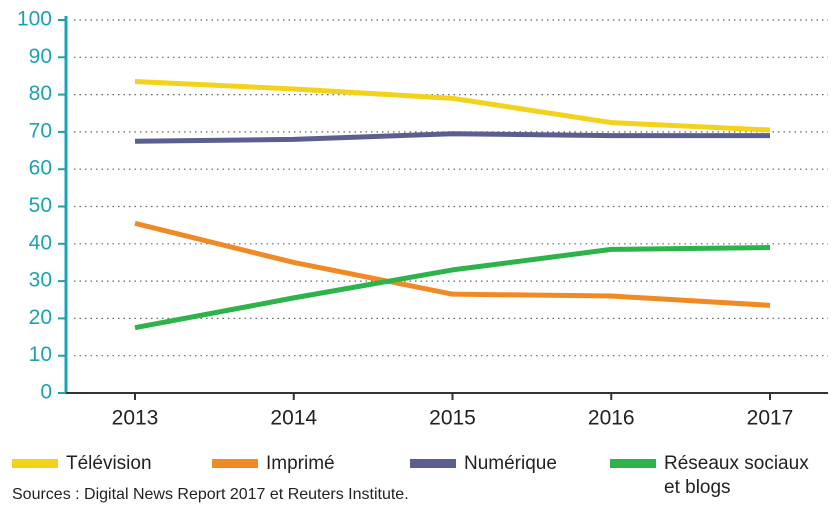 The width and height of the screenshot is (831, 516). Describe the element at coordinates (611, 418) in the screenshot. I see `x-tick-label: 2016` at that location.